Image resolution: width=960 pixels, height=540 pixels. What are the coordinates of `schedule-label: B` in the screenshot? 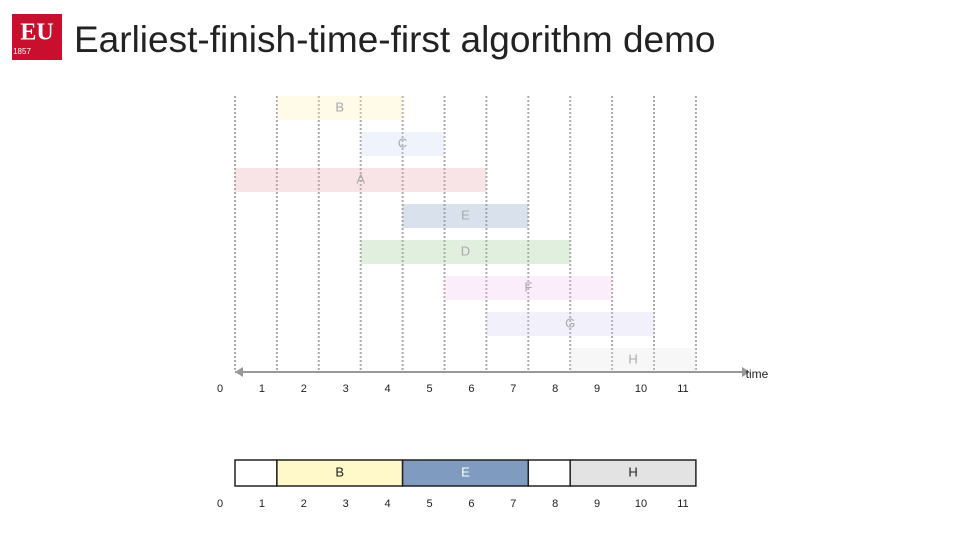 It's located at (339, 471).